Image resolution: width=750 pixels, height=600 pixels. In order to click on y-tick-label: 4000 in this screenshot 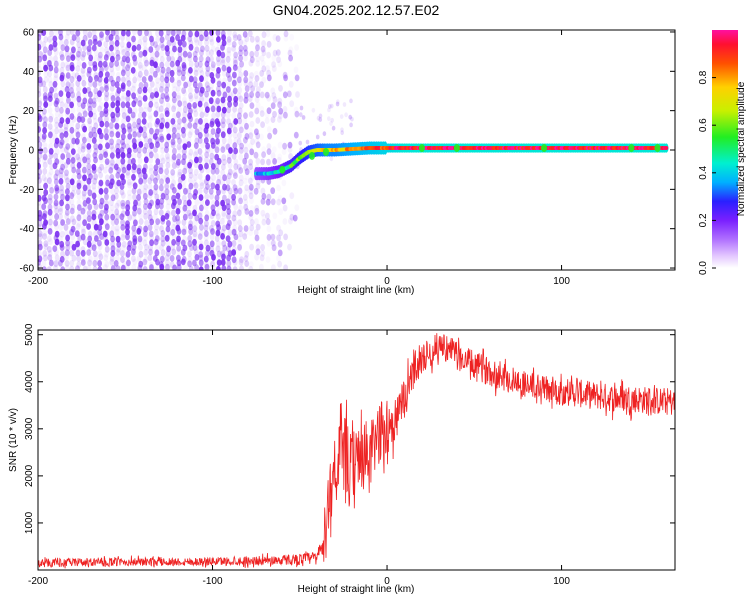, I will do `click(29, 381)`.